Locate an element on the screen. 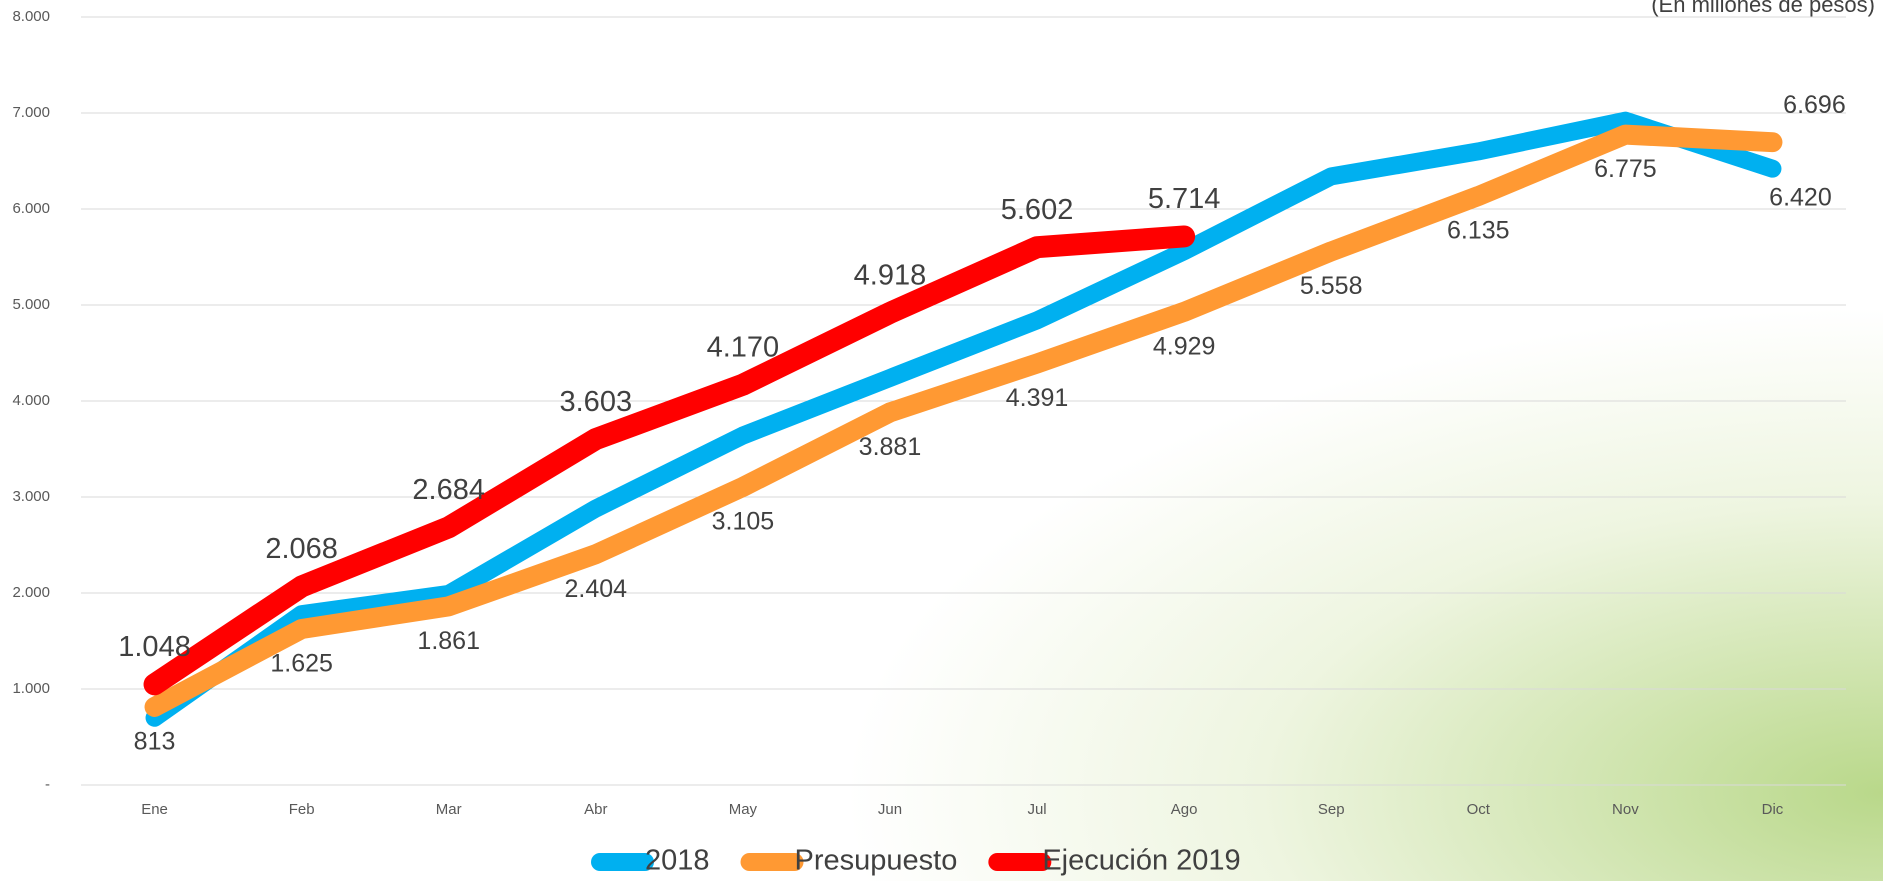 This screenshot has width=1883, height=881. y-tick-label: 8.000 is located at coordinates (31, 16).